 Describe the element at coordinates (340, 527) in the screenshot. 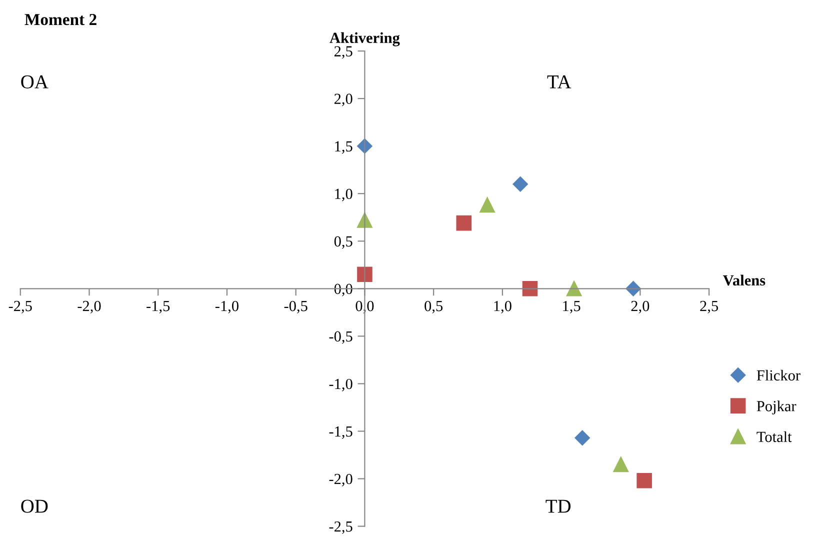

I see `y-tick-label: -2,5` at that location.